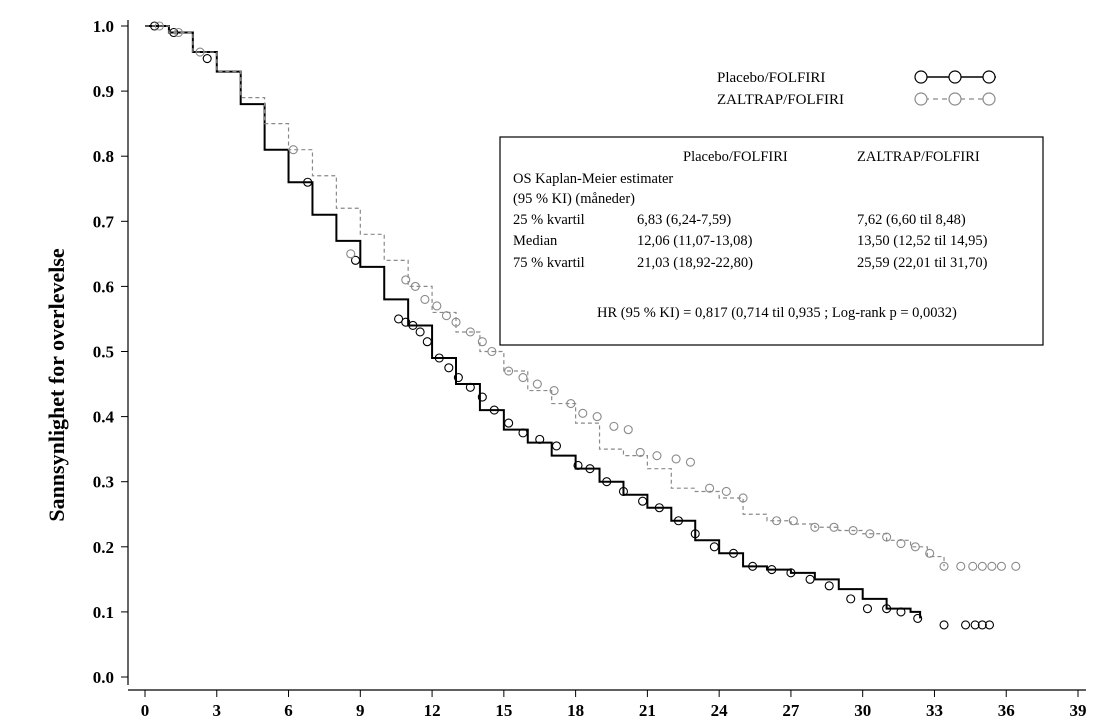 The image size is (1098, 724). Describe the element at coordinates (918, 157) in the screenshot. I see `box-col-header-zaltrap: ZALTRAP/FOLFIRI` at that location.